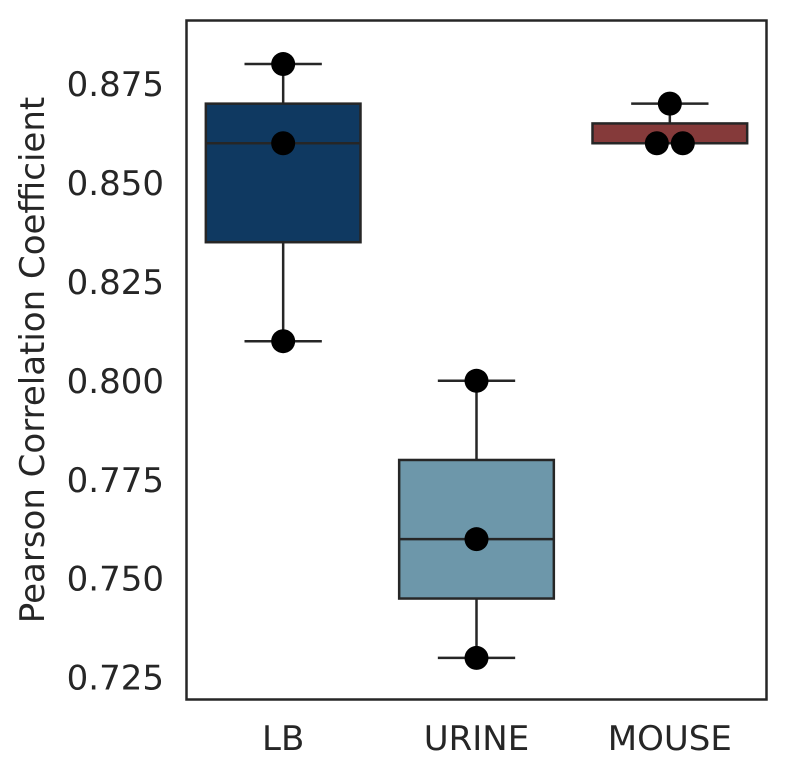 Image resolution: width=787 pixels, height=773 pixels. Describe the element at coordinates (283, 739) in the screenshot. I see `x-tick-label: LB` at that location.